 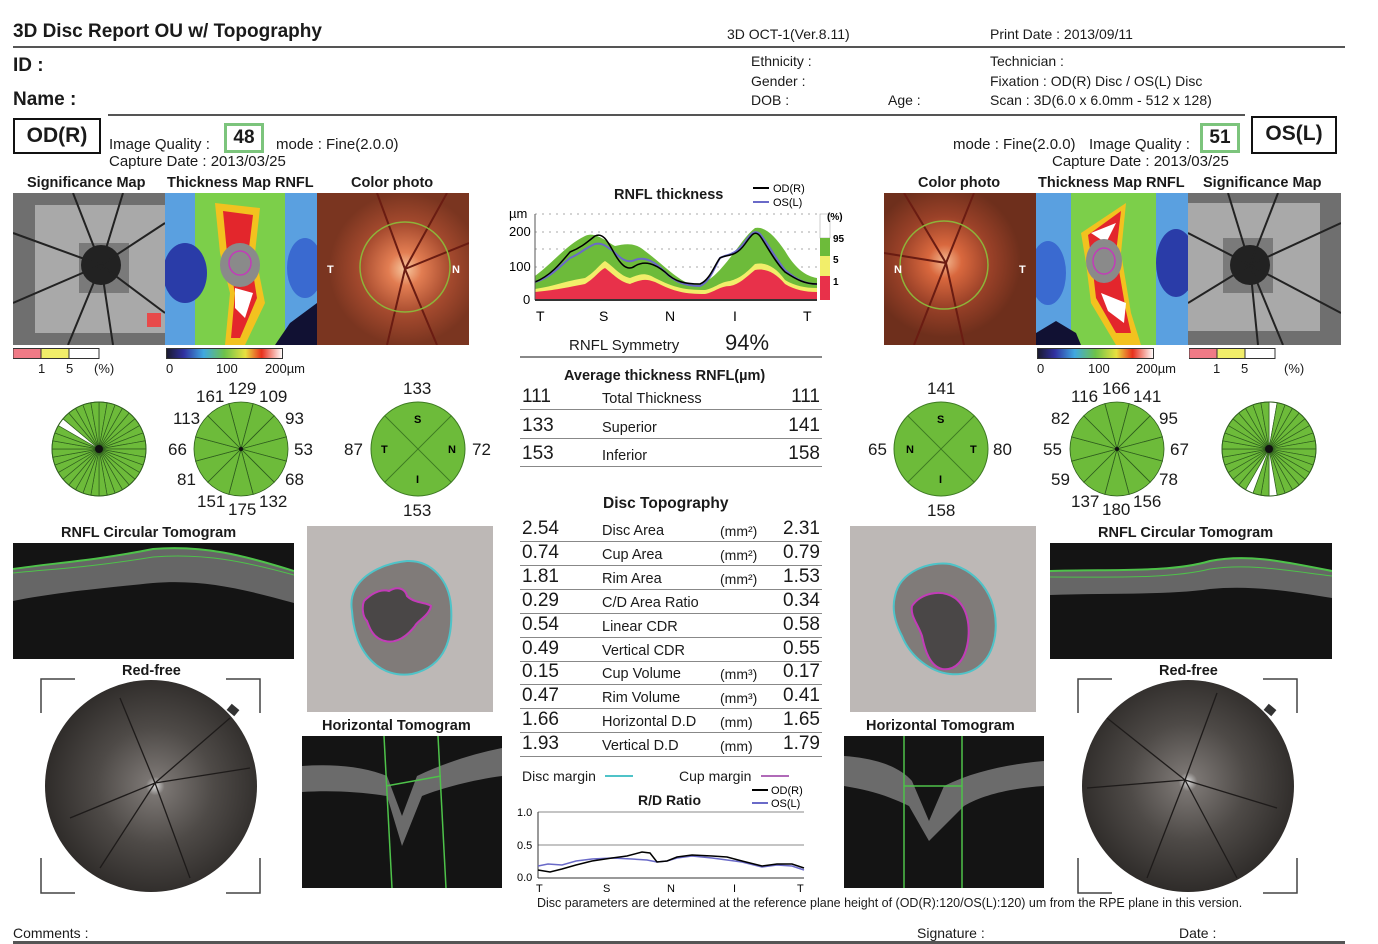 I want to click on info-divider, so click(x=676, y=115).